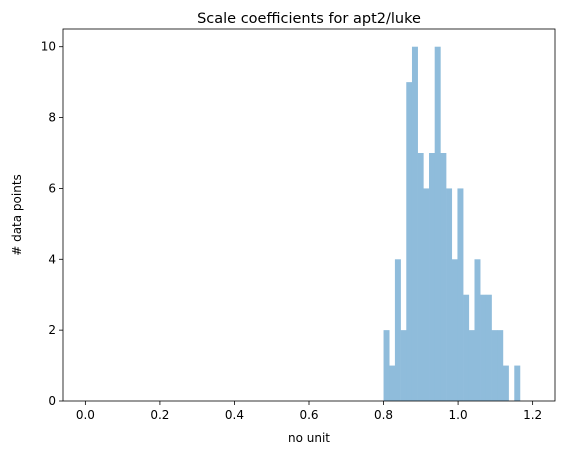 The width and height of the screenshot is (562, 455). I want to click on y-tick-label: 4, so click(52, 259).